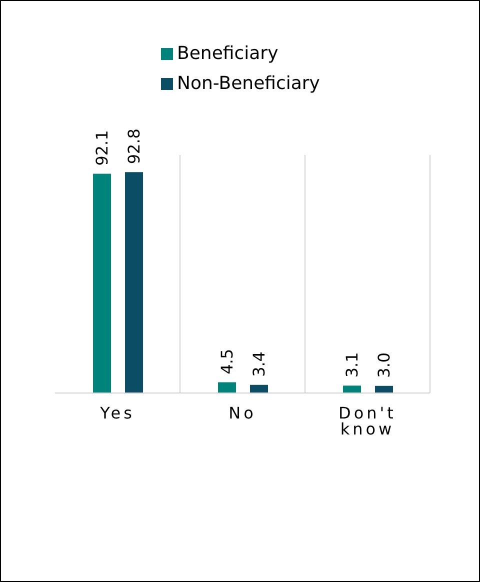 The image size is (480, 582). What do you see at coordinates (352, 365) in the screenshot?
I see `data-label: 3.1` at bounding box center [352, 365].